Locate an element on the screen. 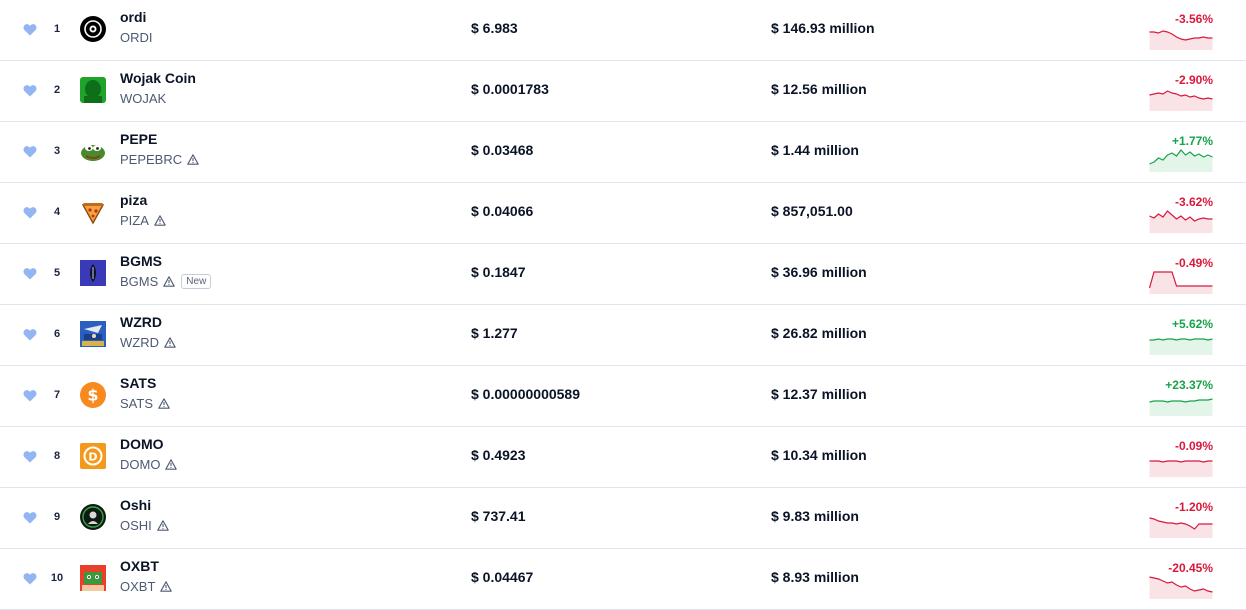 This screenshot has width=1246, height=610. oxbt-logo-icon is located at coordinates (93, 578).